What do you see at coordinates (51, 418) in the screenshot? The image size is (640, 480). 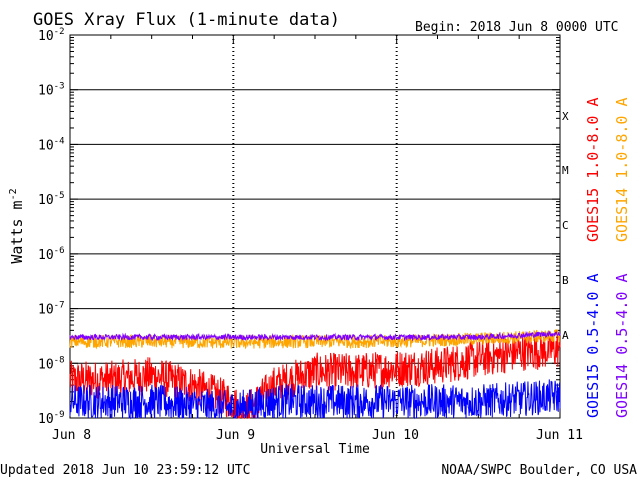 I see `y-tick-label: 10⁻⁹` at bounding box center [51, 418].